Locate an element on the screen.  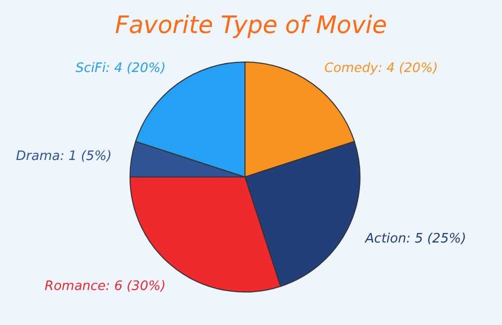
slice-label: Drama: 1 (5%) is located at coordinates (64, 156).